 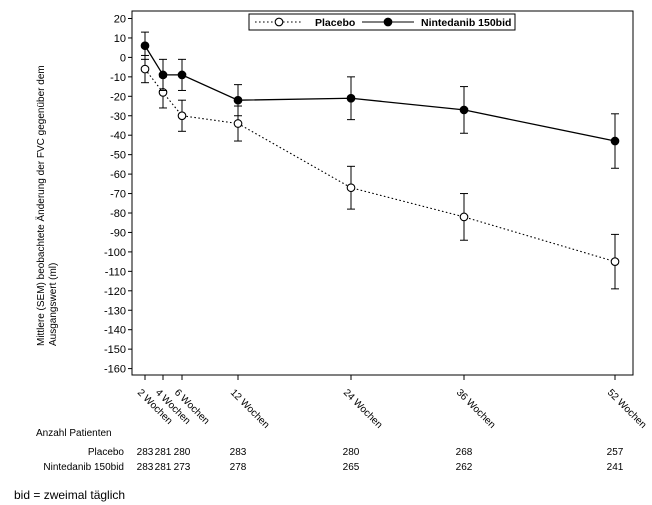 I want to click on y-tick-label: -120, so click(x=115, y=292).